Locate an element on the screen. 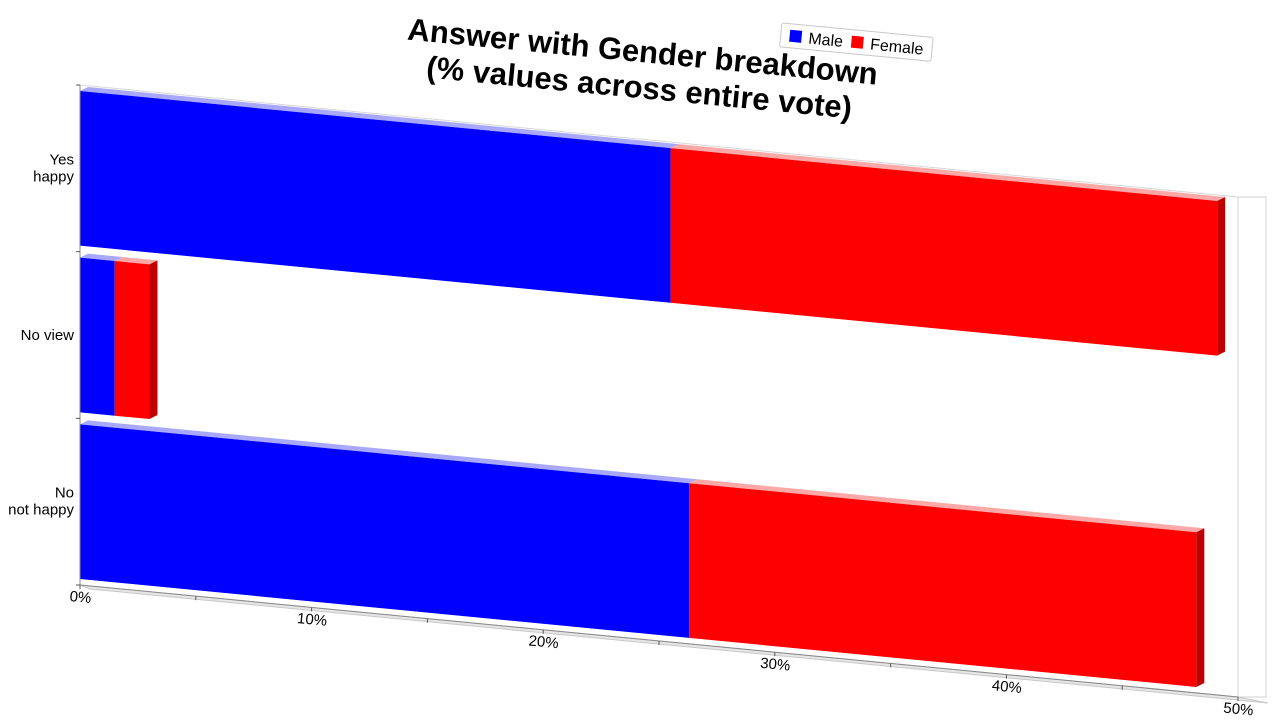  x-tick-label-1: 10% is located at coordinates (312, 620).